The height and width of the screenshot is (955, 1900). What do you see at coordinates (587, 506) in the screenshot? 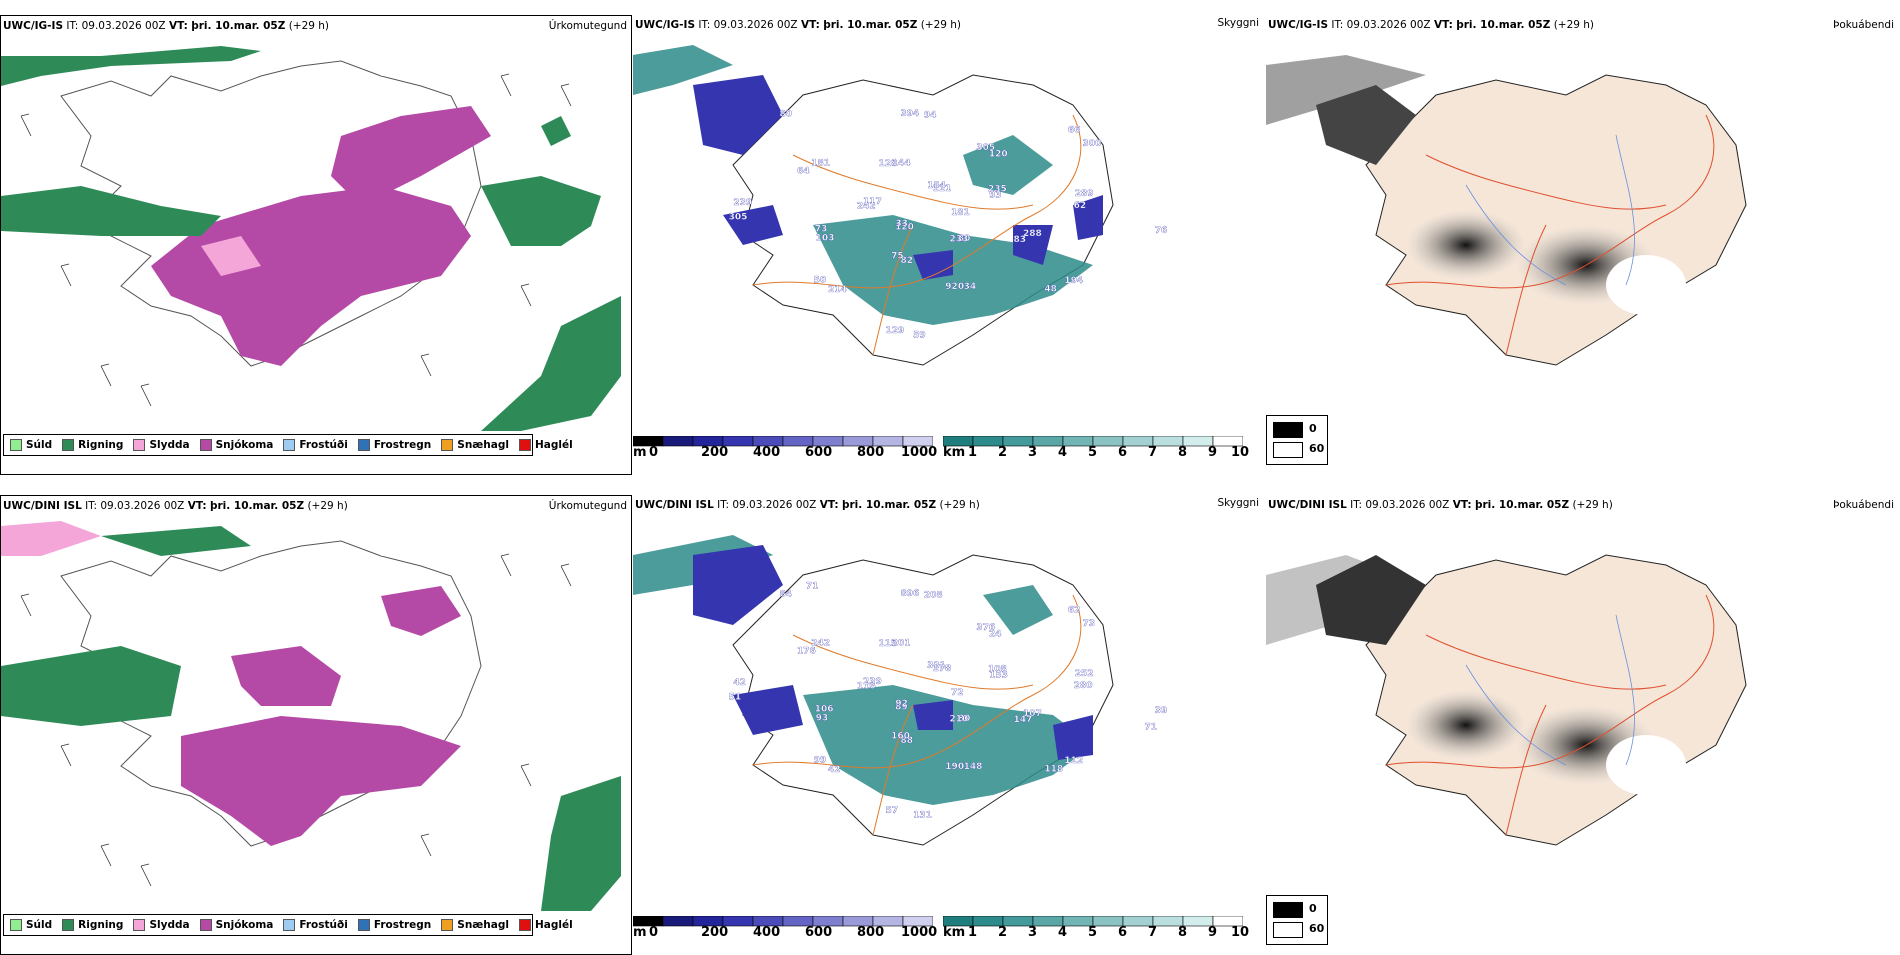
I see `product-type: Úrkomutegund` at bounding box center [587, 506].